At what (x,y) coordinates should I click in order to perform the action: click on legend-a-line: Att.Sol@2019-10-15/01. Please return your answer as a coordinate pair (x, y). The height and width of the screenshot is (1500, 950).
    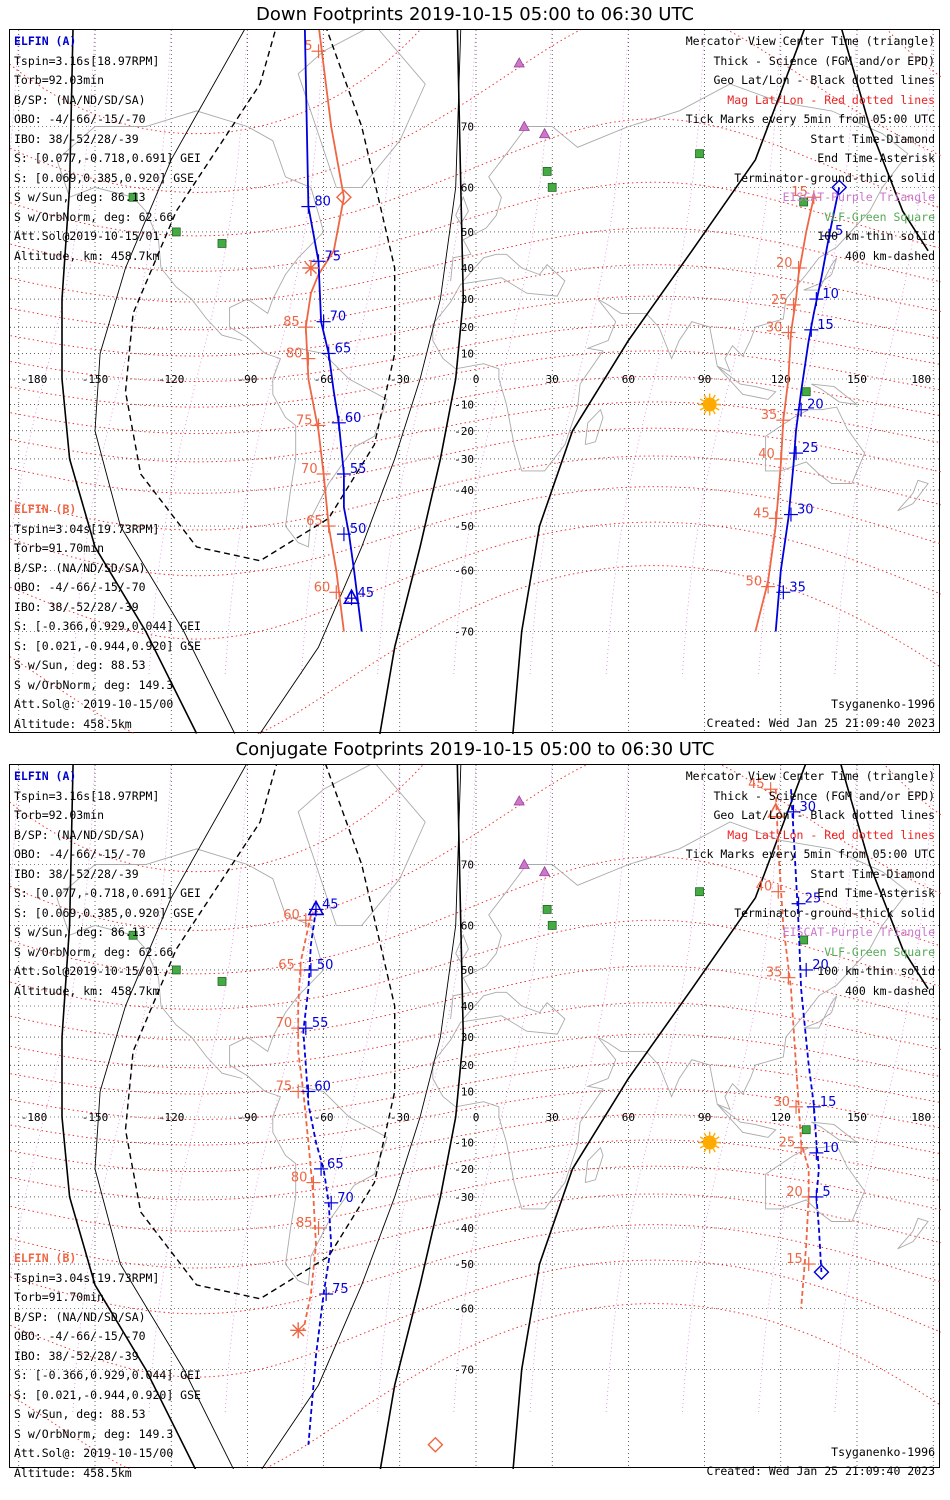
    Looking at the image, I should click on (87, 236).